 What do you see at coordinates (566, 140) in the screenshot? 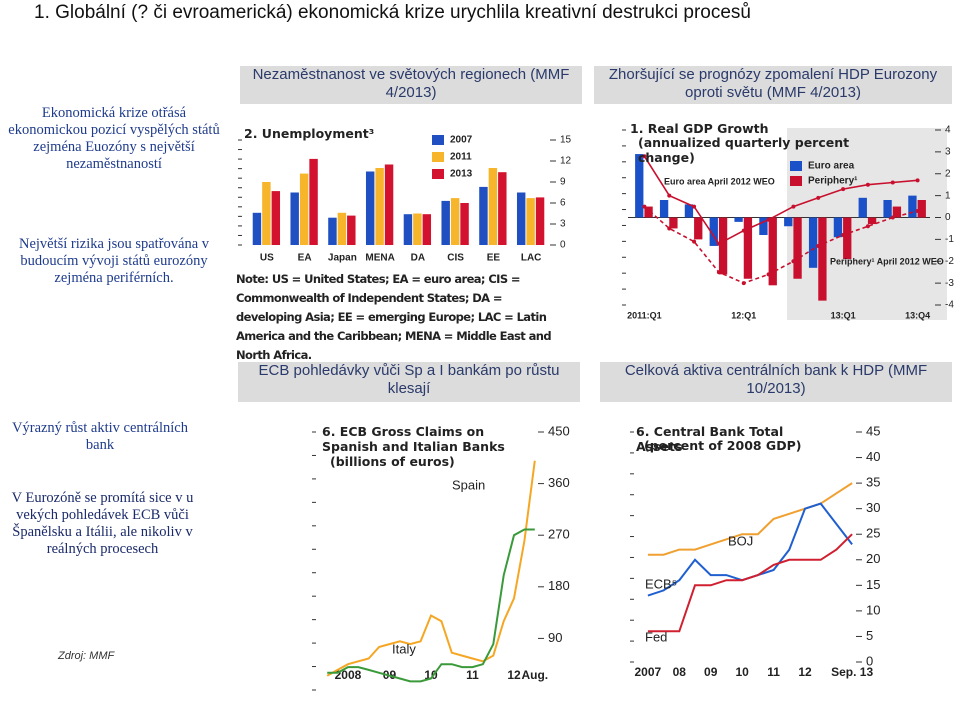
I see `y-tick-label: 15` at bounding box center [566, 140].